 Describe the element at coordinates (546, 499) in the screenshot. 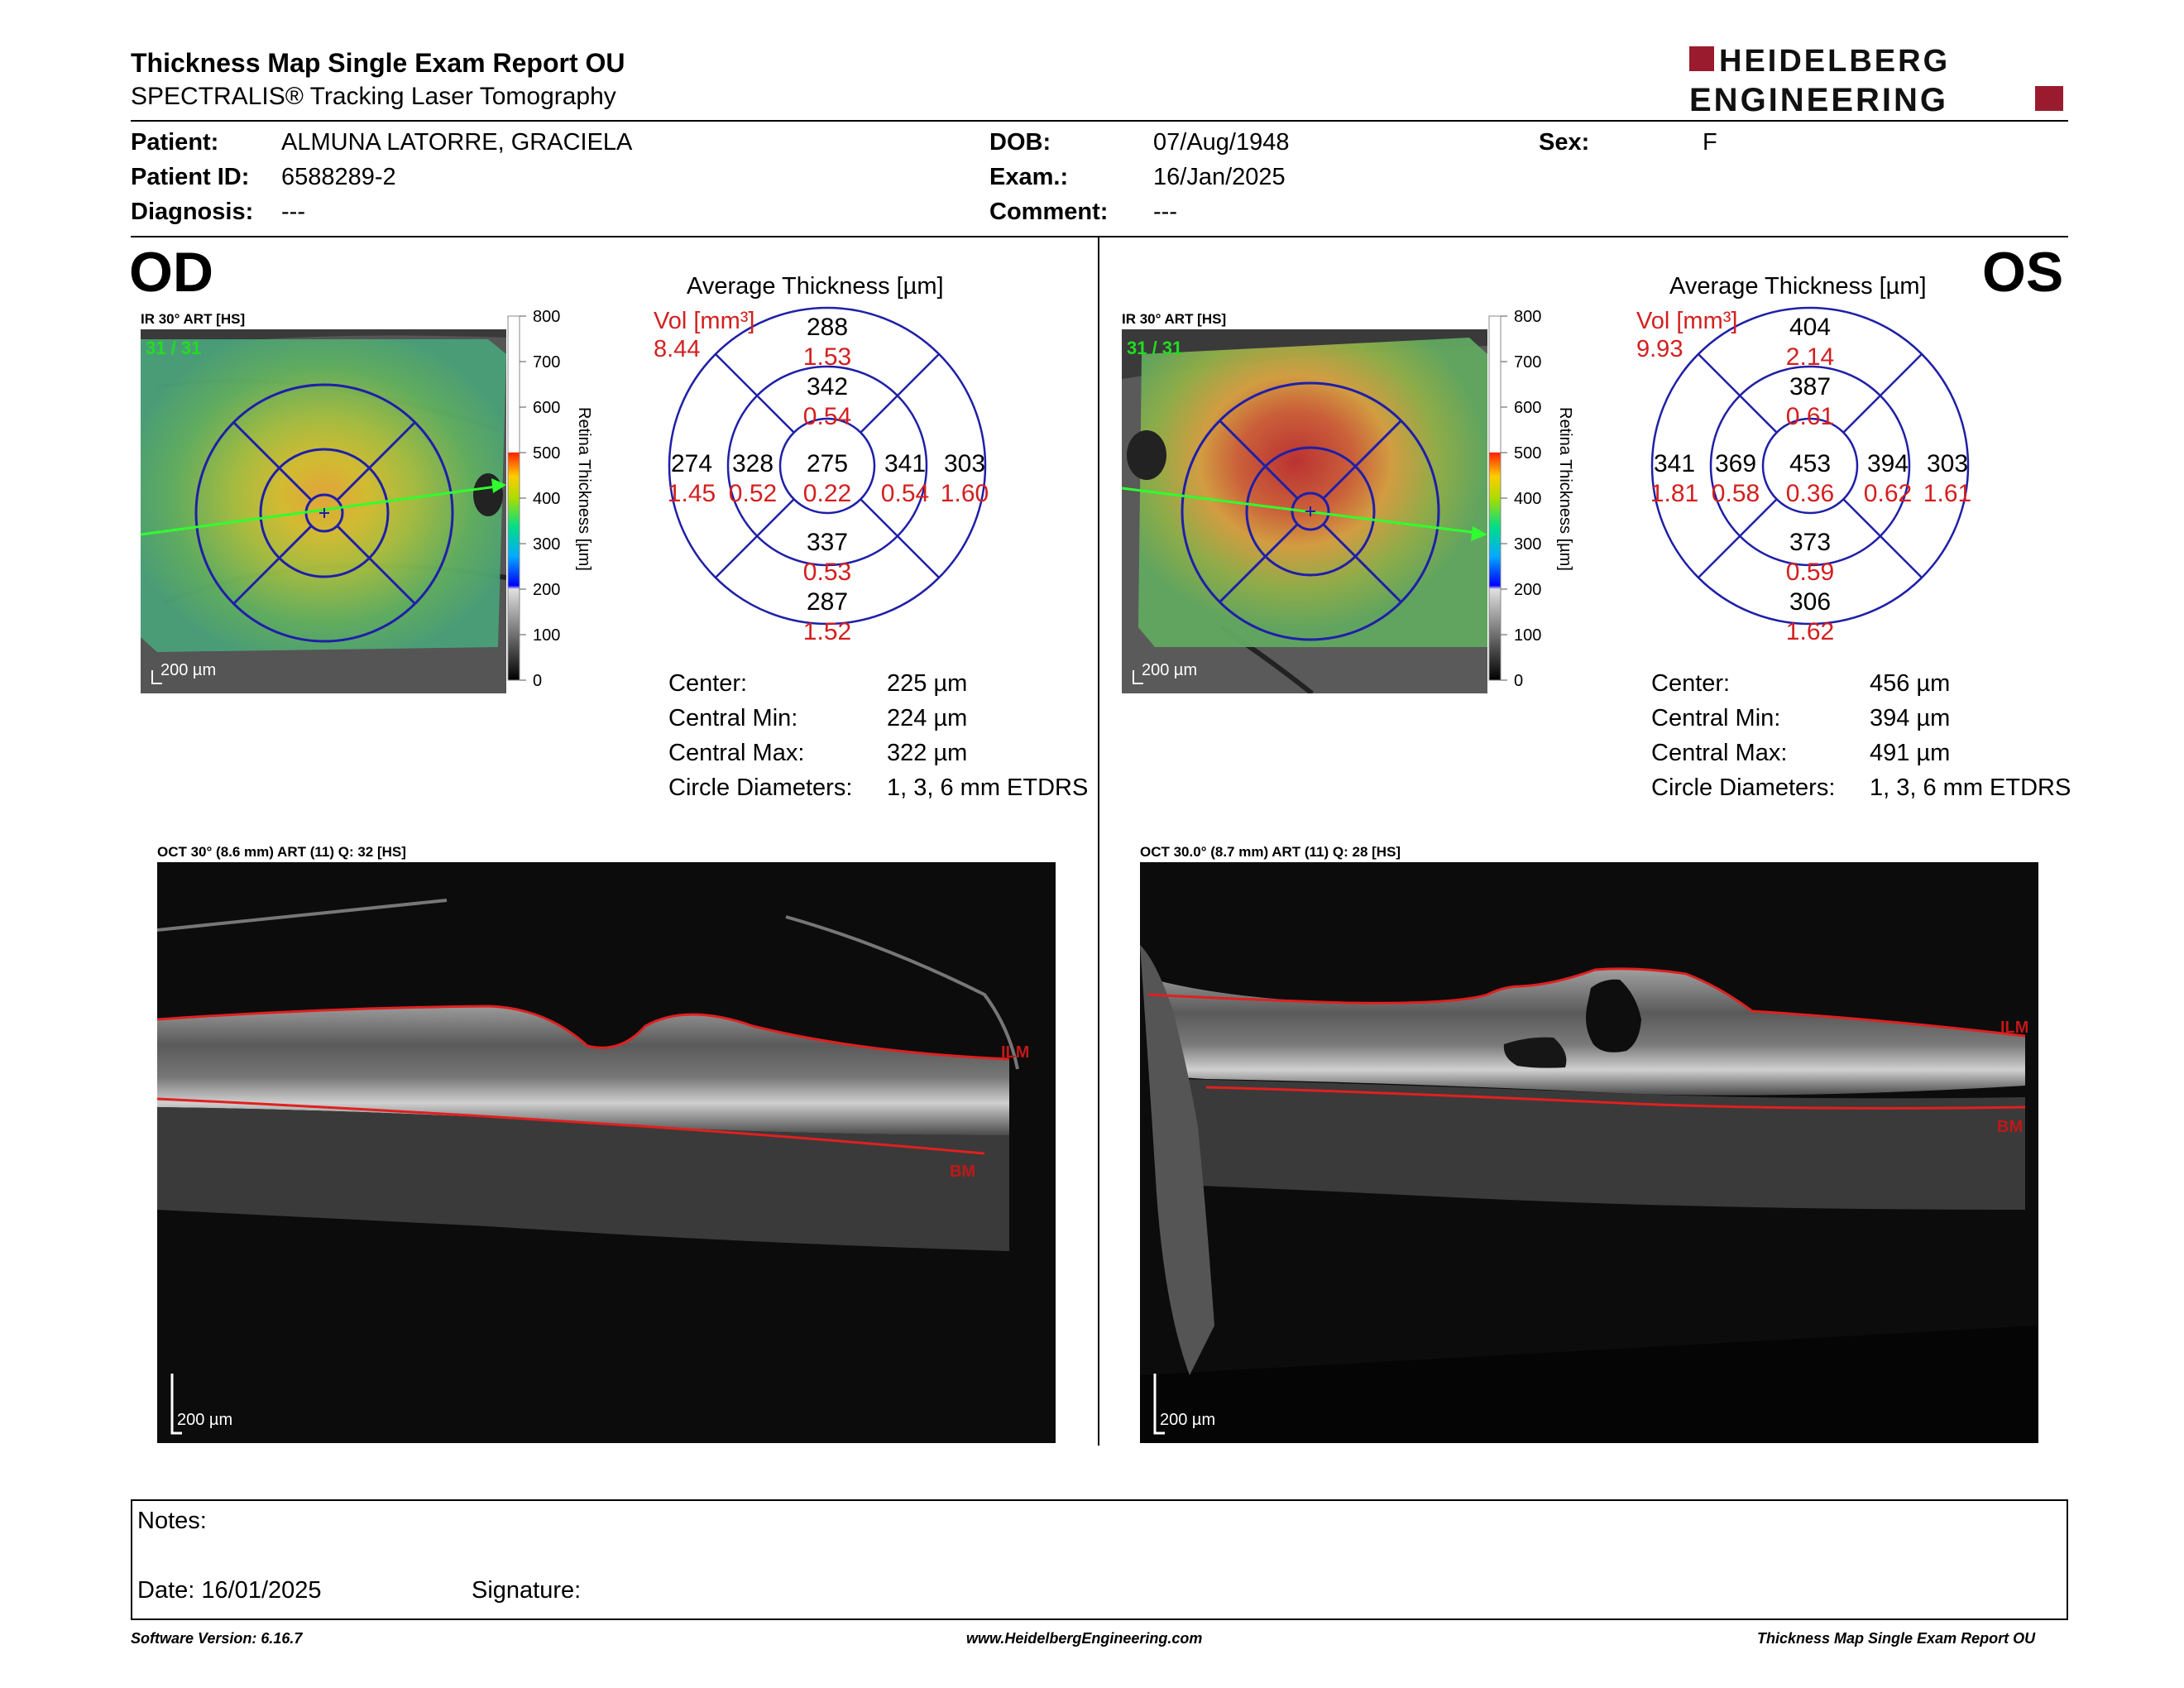

I see `od-scale-tick: 400` at that location.